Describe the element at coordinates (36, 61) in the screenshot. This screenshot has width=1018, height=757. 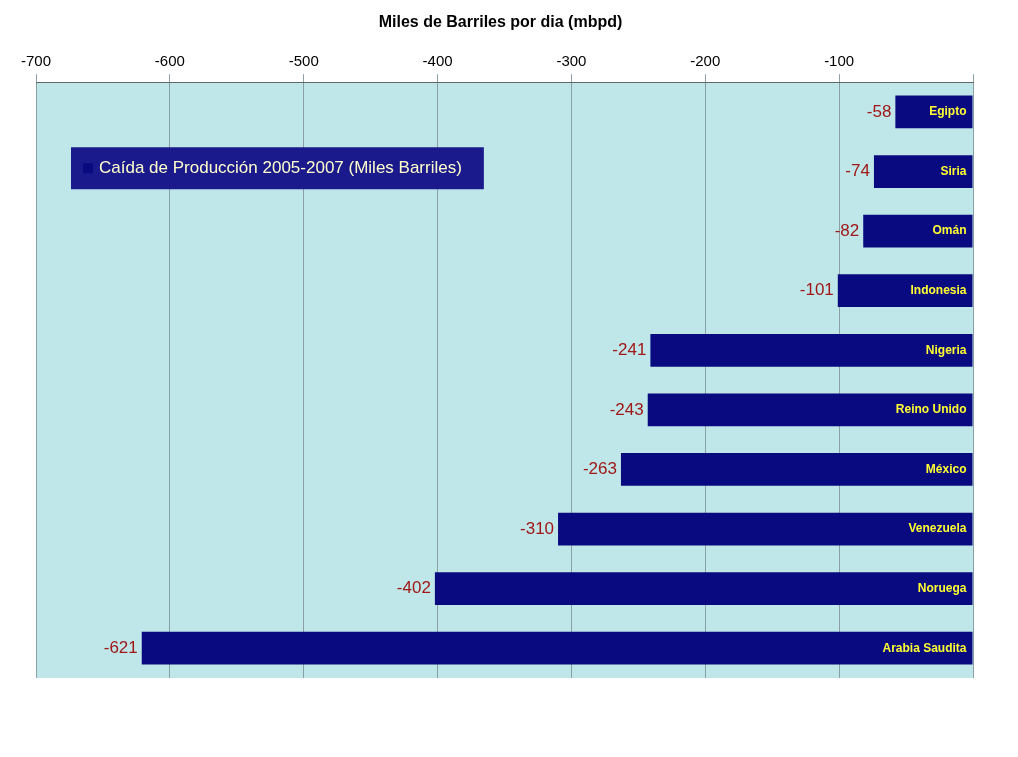
I see `x-tick-label: -700` at that location.